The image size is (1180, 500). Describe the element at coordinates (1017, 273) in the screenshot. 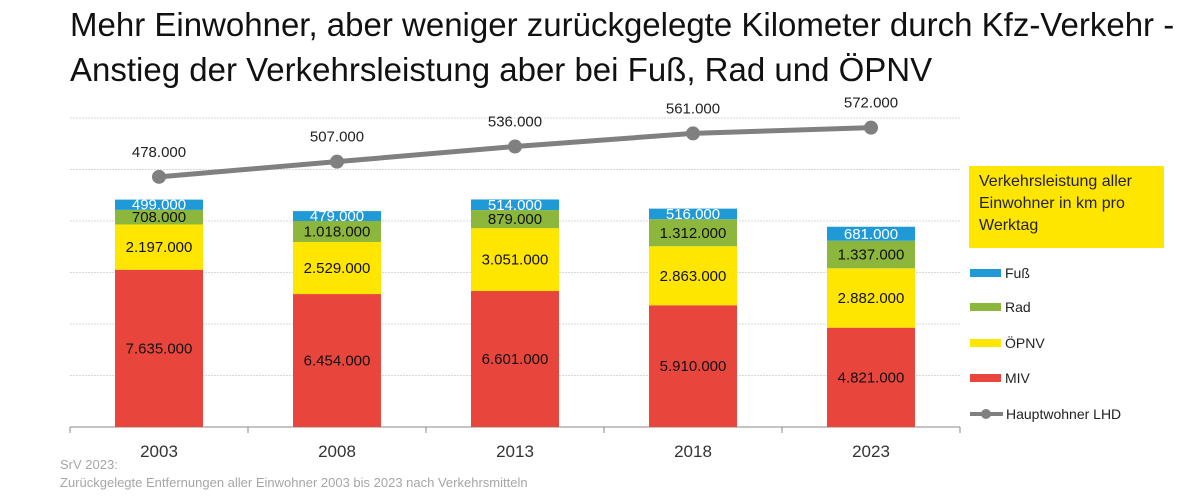

I see `legend-label: Fuß` at that location.